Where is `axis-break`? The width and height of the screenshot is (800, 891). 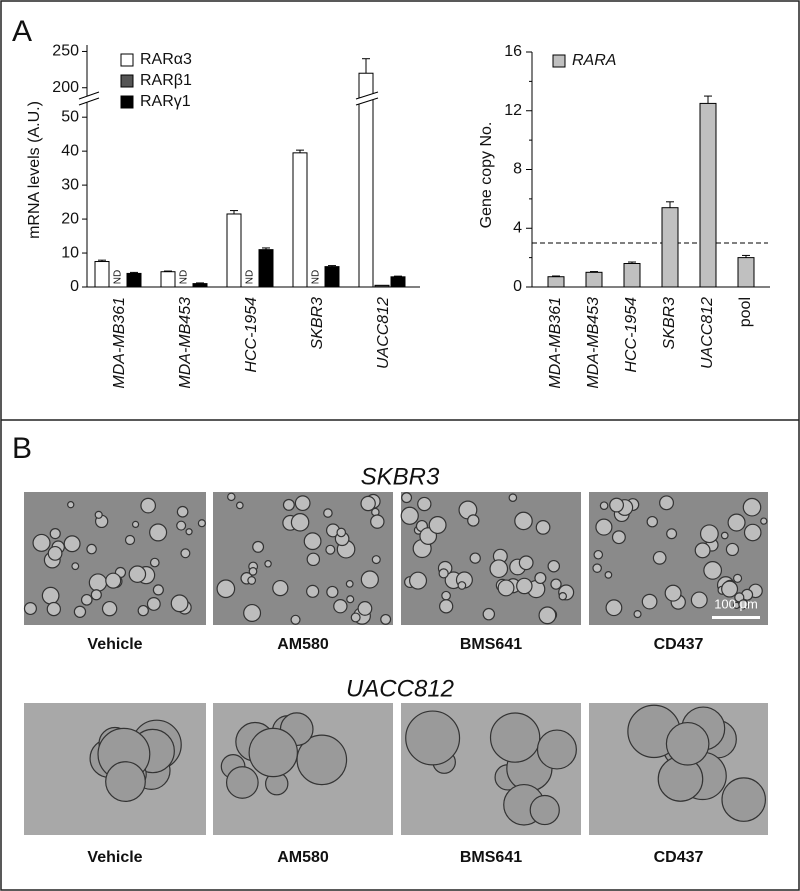 axis-break is located at coordinates (89, 98).